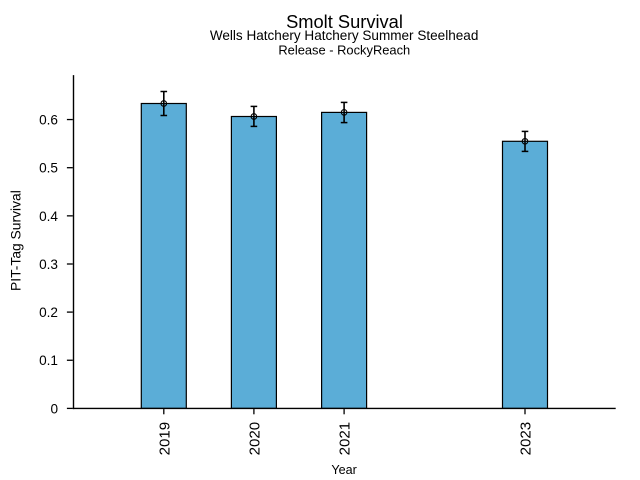 Image resolution: width=640 pixels, height=480 pixels. Describe the element at coordinates (345, 439) in the screenshot. I see `svg-text: 2021` at that location.